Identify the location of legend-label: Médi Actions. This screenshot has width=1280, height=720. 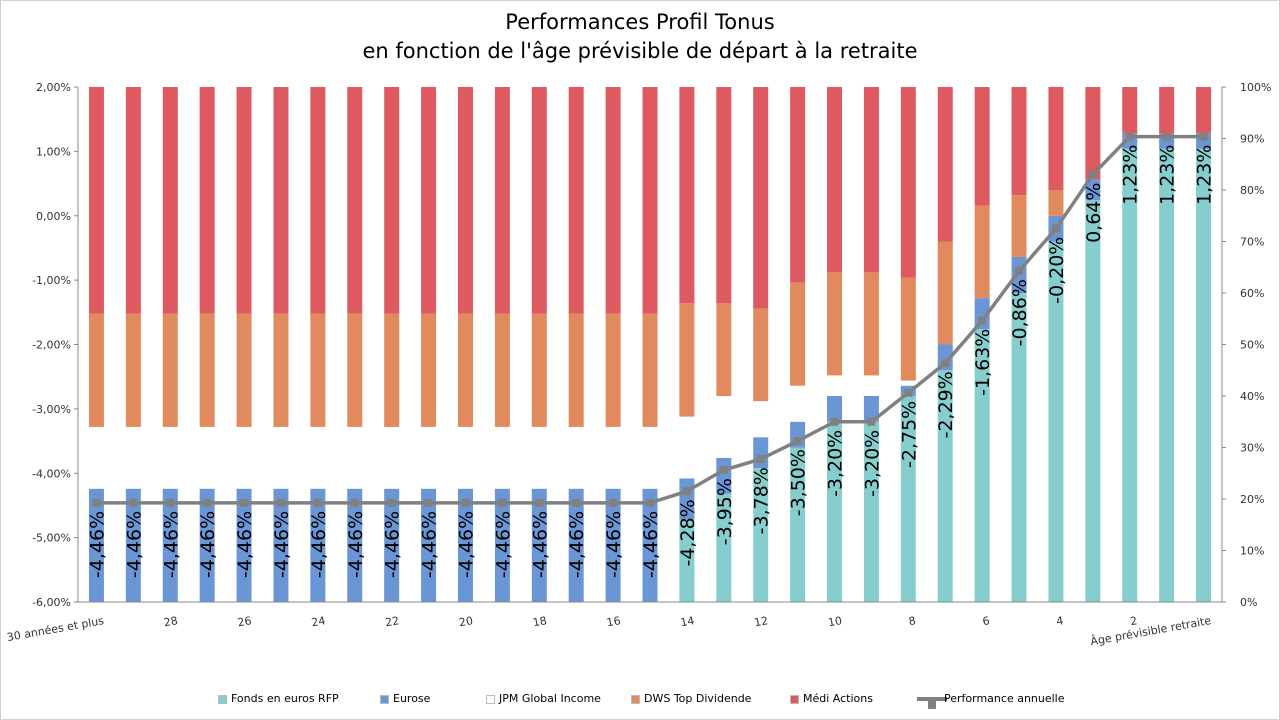
(838, 698).